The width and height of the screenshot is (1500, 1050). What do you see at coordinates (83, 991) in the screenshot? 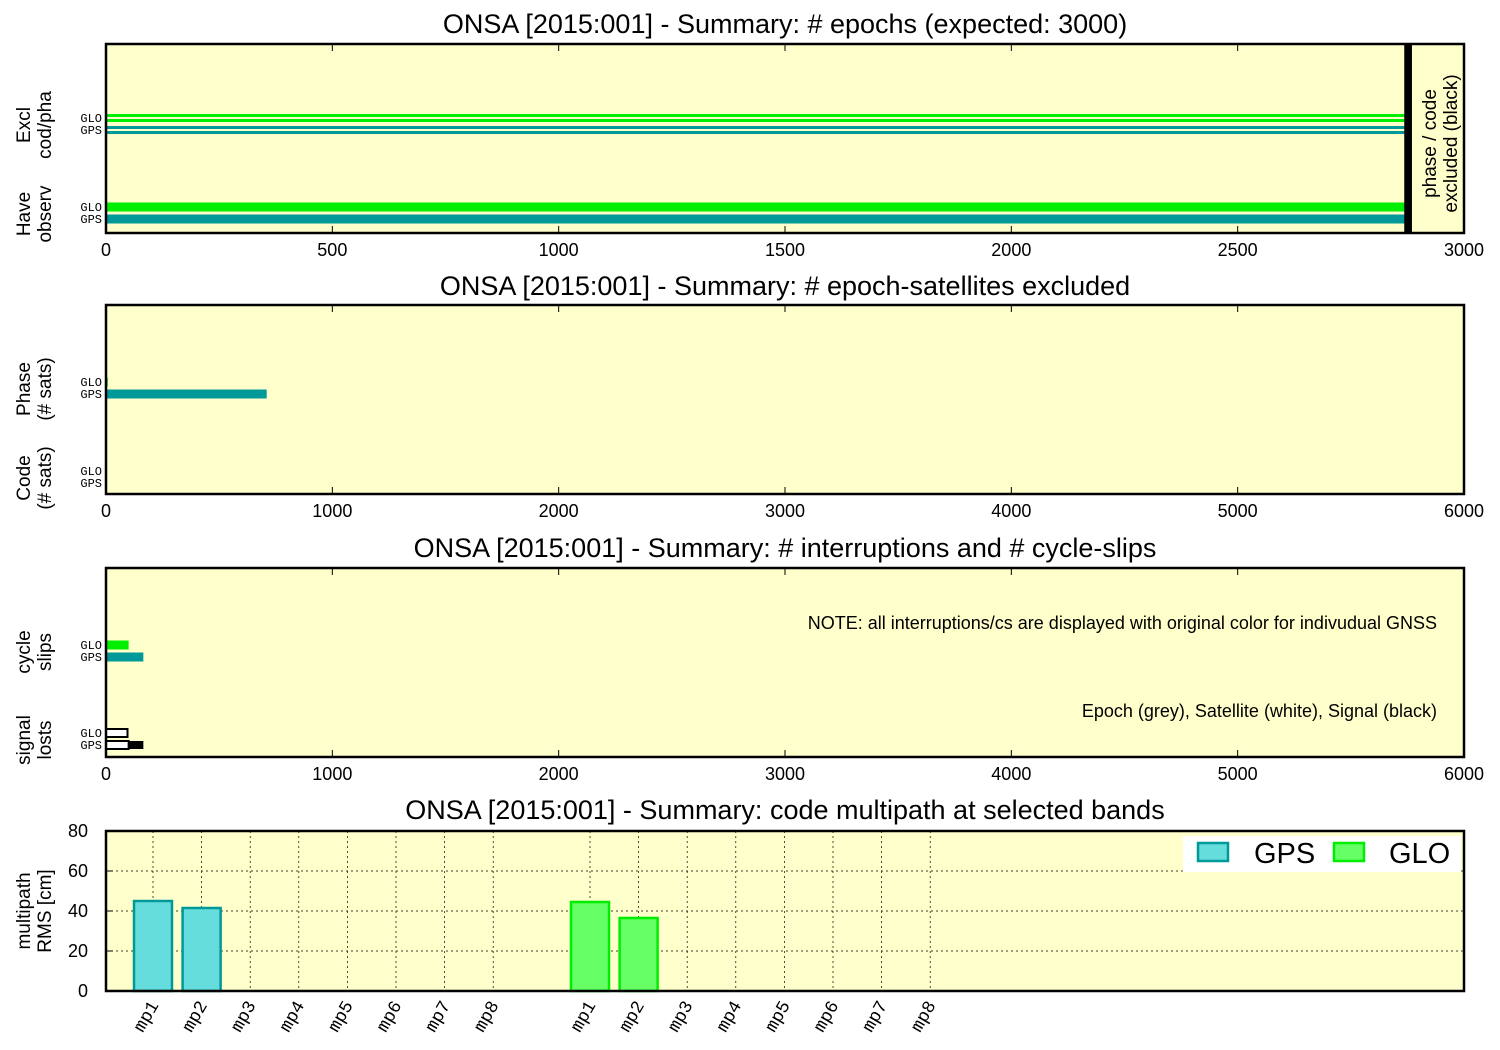
I see `y-tick-label: 0` at bounding box center [83, 991].